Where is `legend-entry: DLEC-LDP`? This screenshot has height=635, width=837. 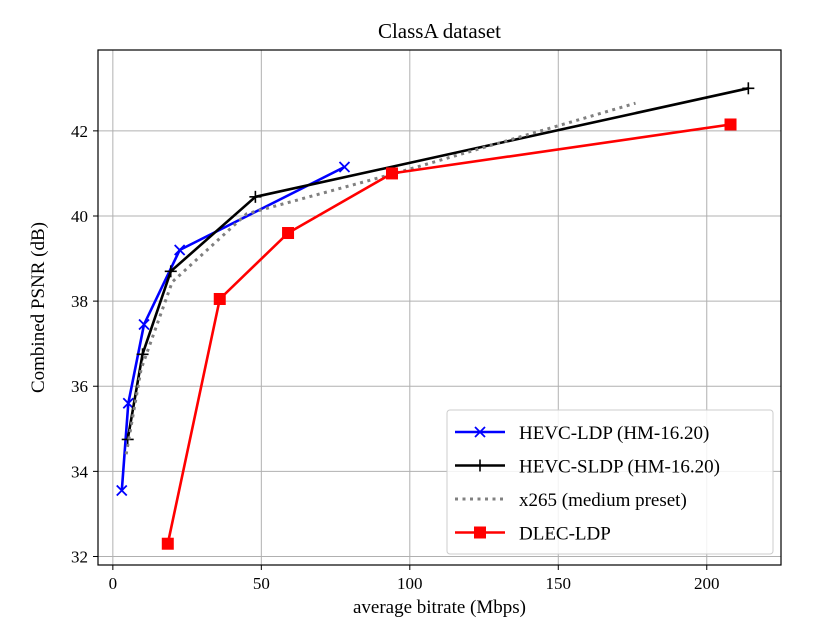
legend-entry: DLEC-LDP is located at coordinates (533, 534).